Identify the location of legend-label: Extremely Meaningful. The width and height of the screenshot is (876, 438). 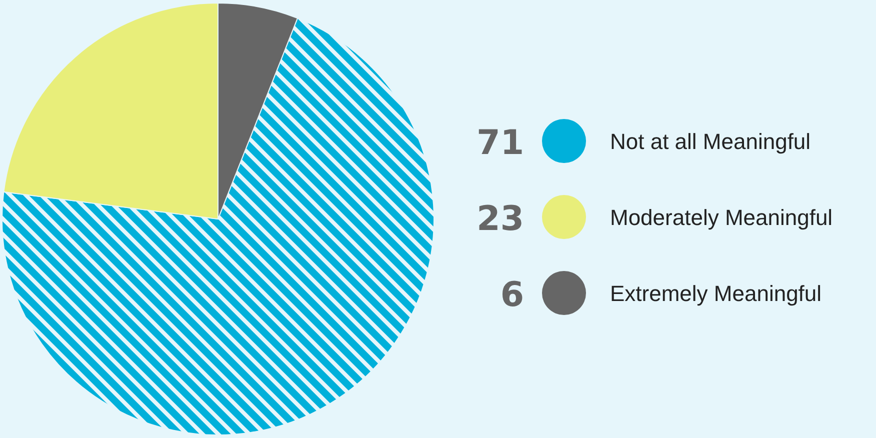
(716, 293).